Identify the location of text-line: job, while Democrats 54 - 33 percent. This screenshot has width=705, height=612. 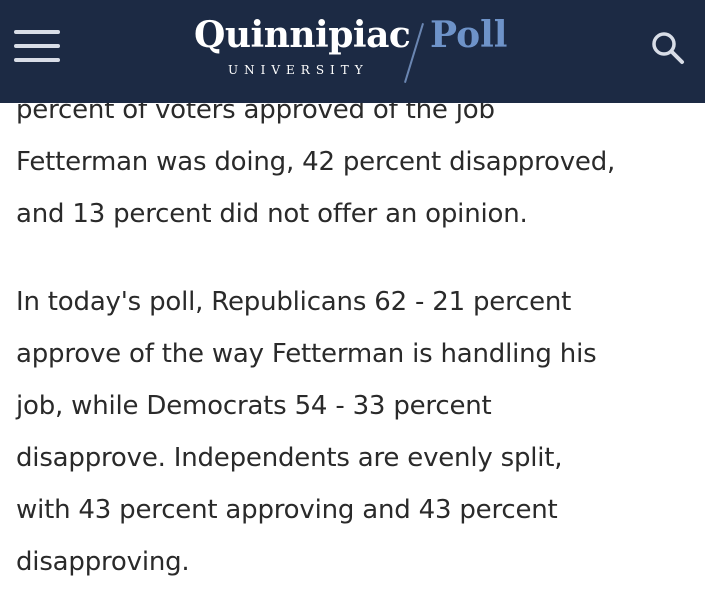
(254, 406).